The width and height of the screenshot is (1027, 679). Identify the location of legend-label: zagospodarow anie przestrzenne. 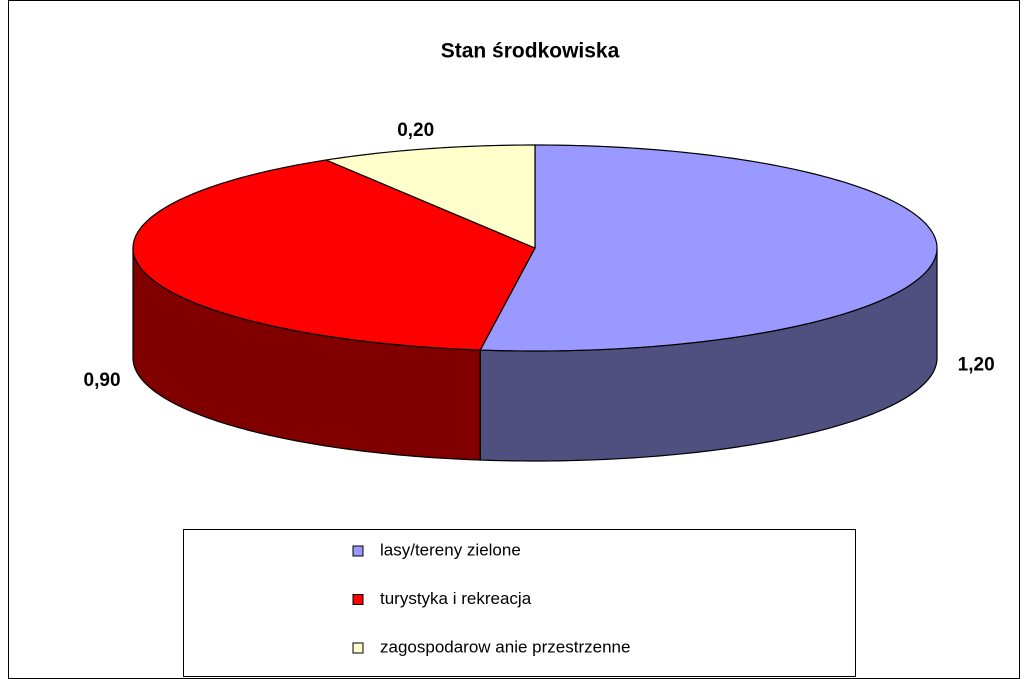
(505, 646).